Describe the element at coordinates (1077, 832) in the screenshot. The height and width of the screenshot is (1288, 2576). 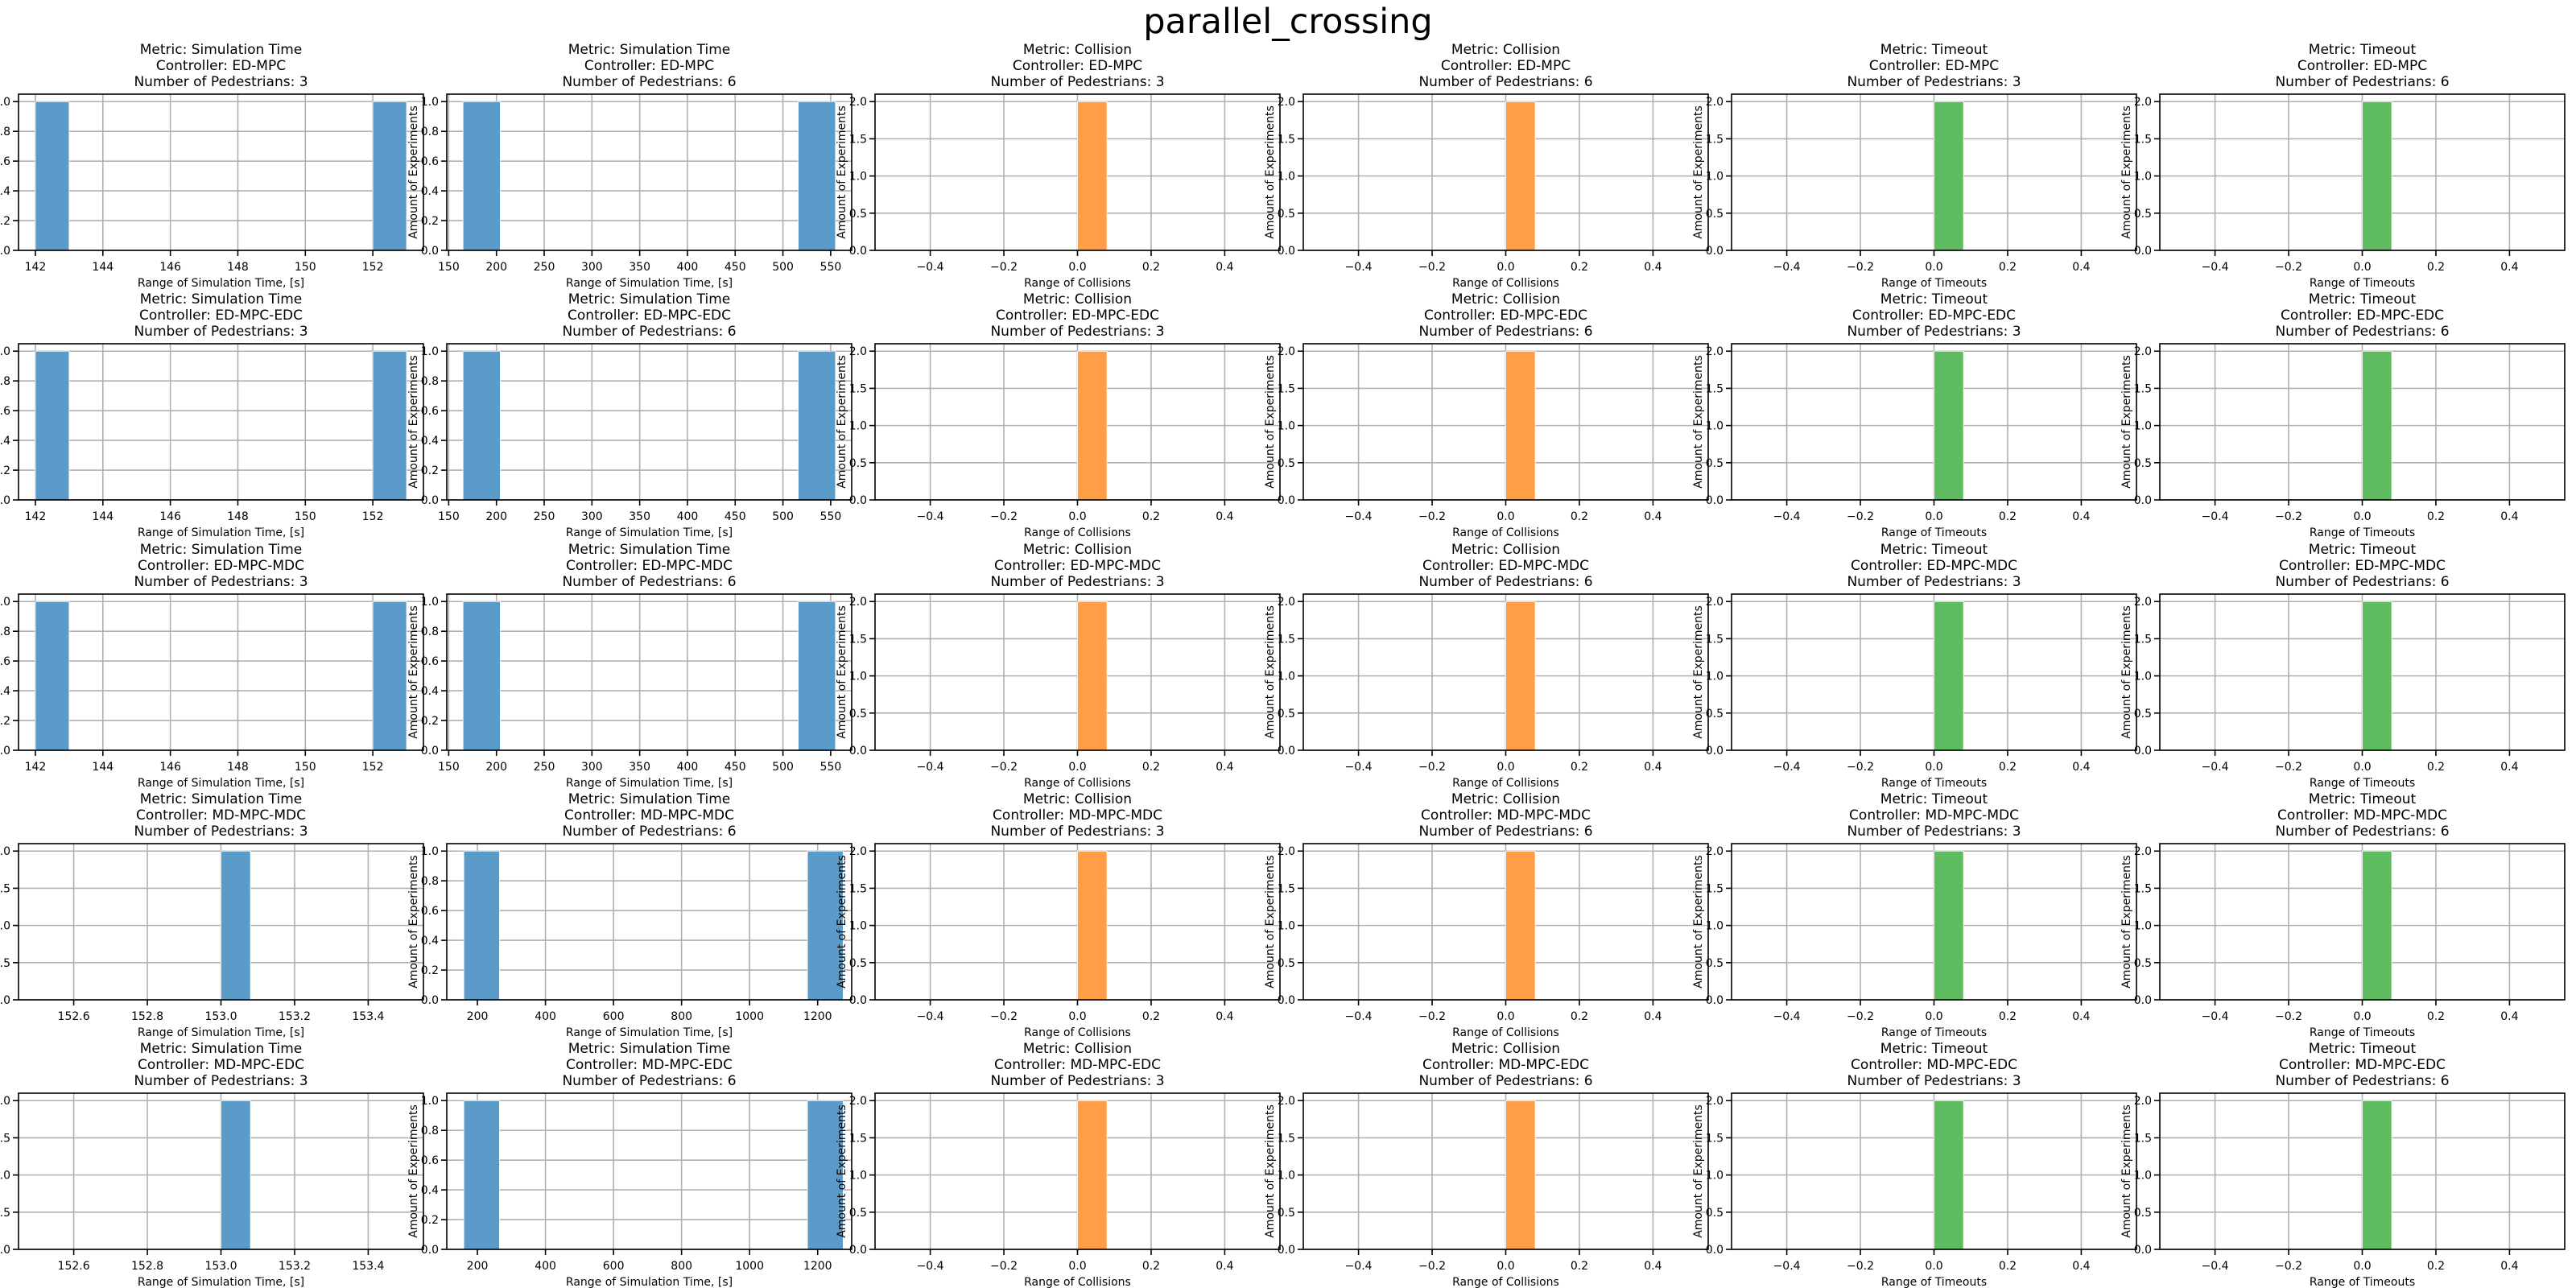
I see `subplot-title-line: Number of Pedestrians: 3` at that location.